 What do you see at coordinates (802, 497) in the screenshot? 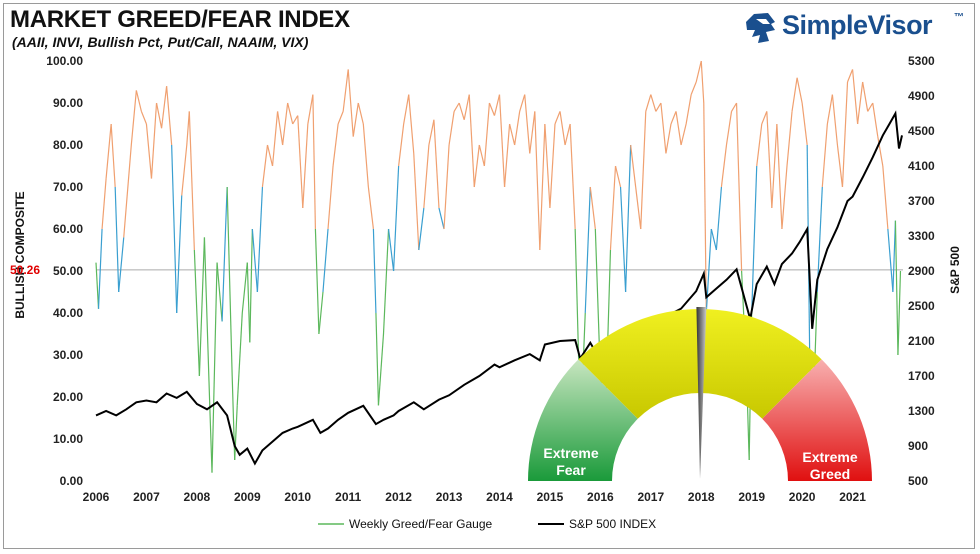
I see `x-tick-label: 2020` at bounding box center [802, 497].